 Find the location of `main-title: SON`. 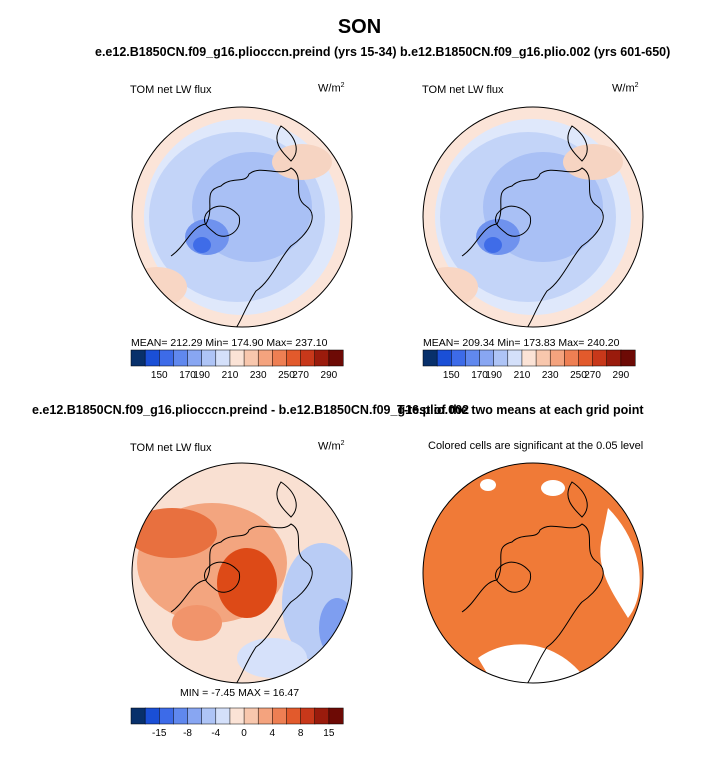

main-title: SON is located at coordinates (359, 27).